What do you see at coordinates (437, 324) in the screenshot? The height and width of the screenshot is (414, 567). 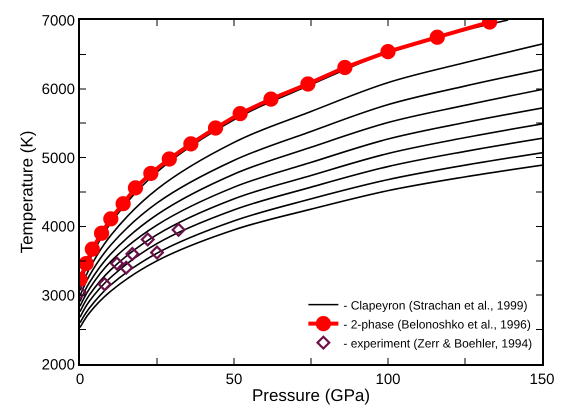 I see `legend-label: - 2-phase (Belonoshko et al., 1996)` at bounding box center [437, 324].